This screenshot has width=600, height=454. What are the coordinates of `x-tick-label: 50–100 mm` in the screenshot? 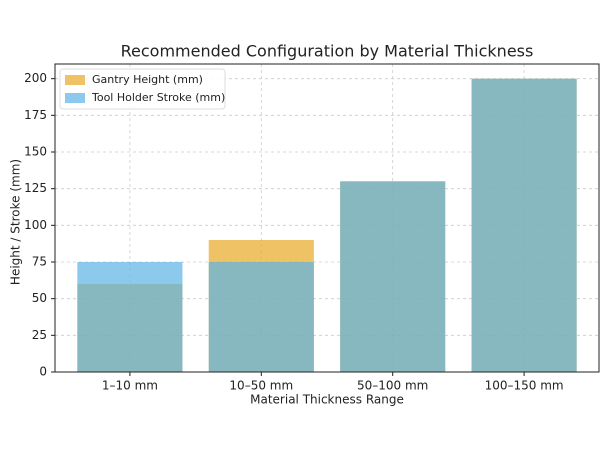 It's located at (392, 386).